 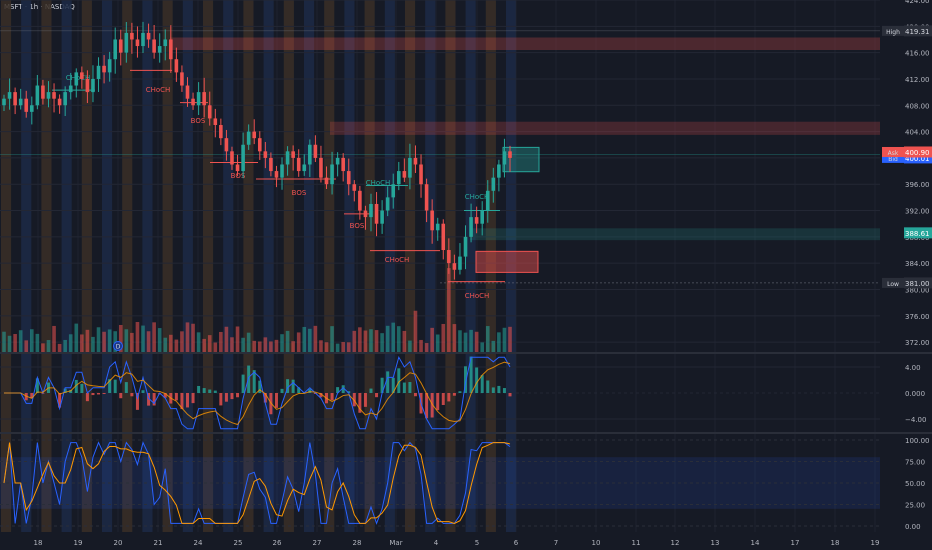 What do you see at coordinates (466, 541) in the screenshot?
I see `time-axis-bg` at bounding box center [466, 541].